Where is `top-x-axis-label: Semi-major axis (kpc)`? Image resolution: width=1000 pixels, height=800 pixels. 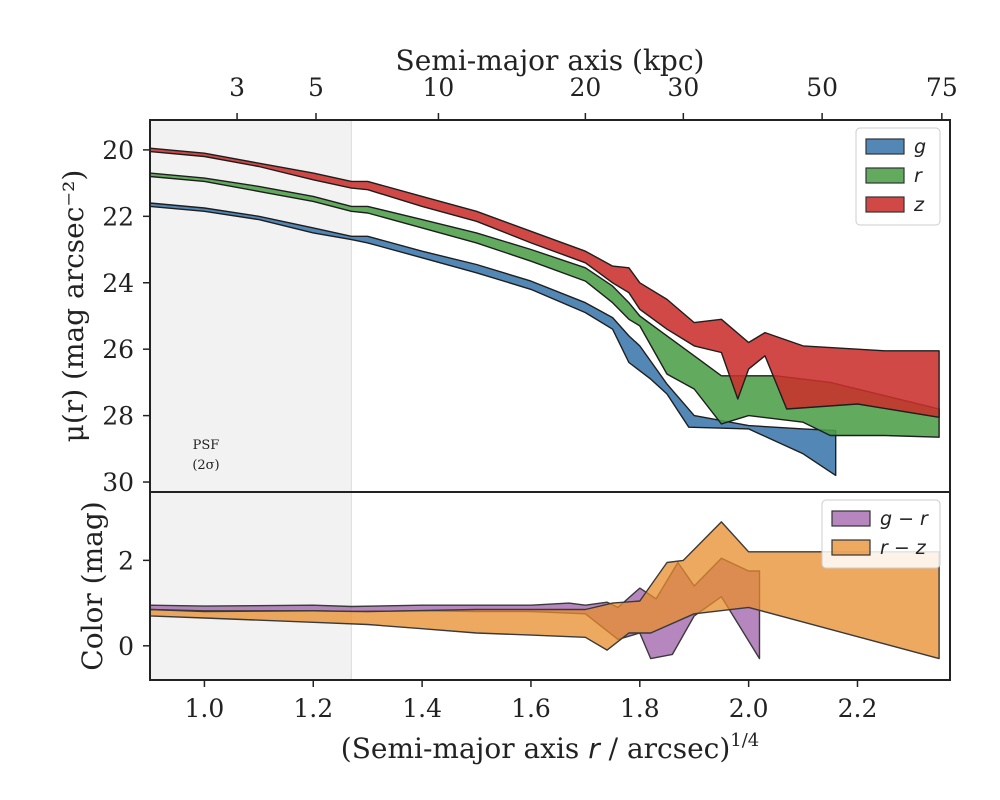 top-x-axis-label: Semi-major axis (kpc) is located at coordinates (550, 60).